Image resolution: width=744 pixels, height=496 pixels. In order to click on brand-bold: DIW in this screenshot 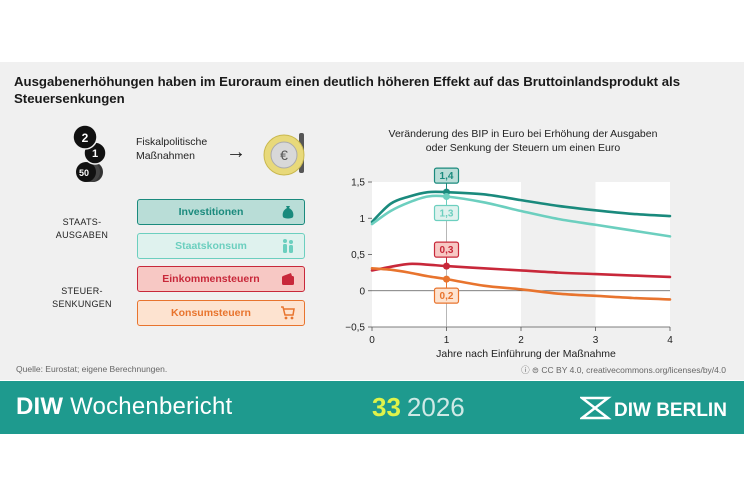, I will do `click(40, 406)`.